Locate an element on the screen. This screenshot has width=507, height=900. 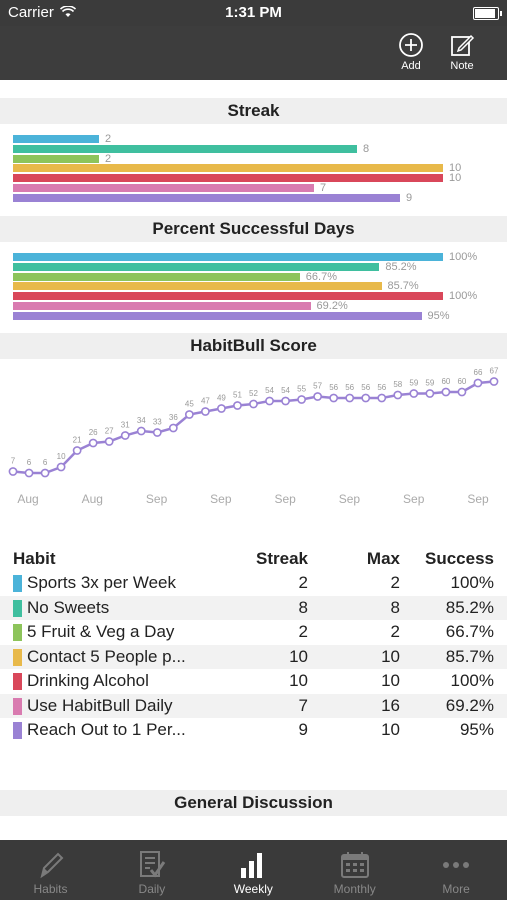
score-point-label: 36 is located at coordinates (173, 417).